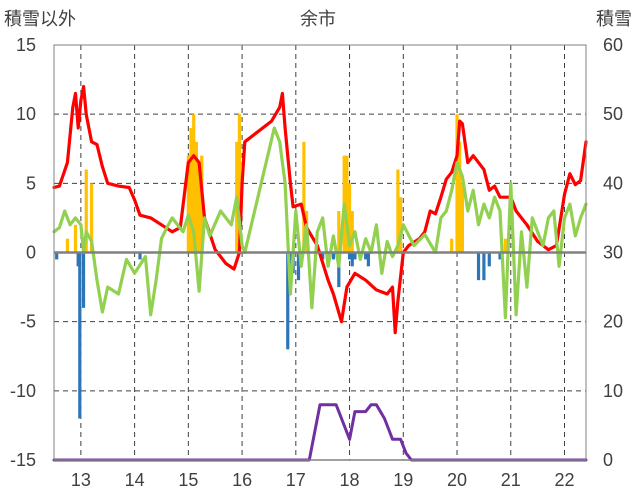  What do you see at coordinates (23, 391) in the screenshot?
I see `left-tick-label: -10` at bounding box center [23, 391].